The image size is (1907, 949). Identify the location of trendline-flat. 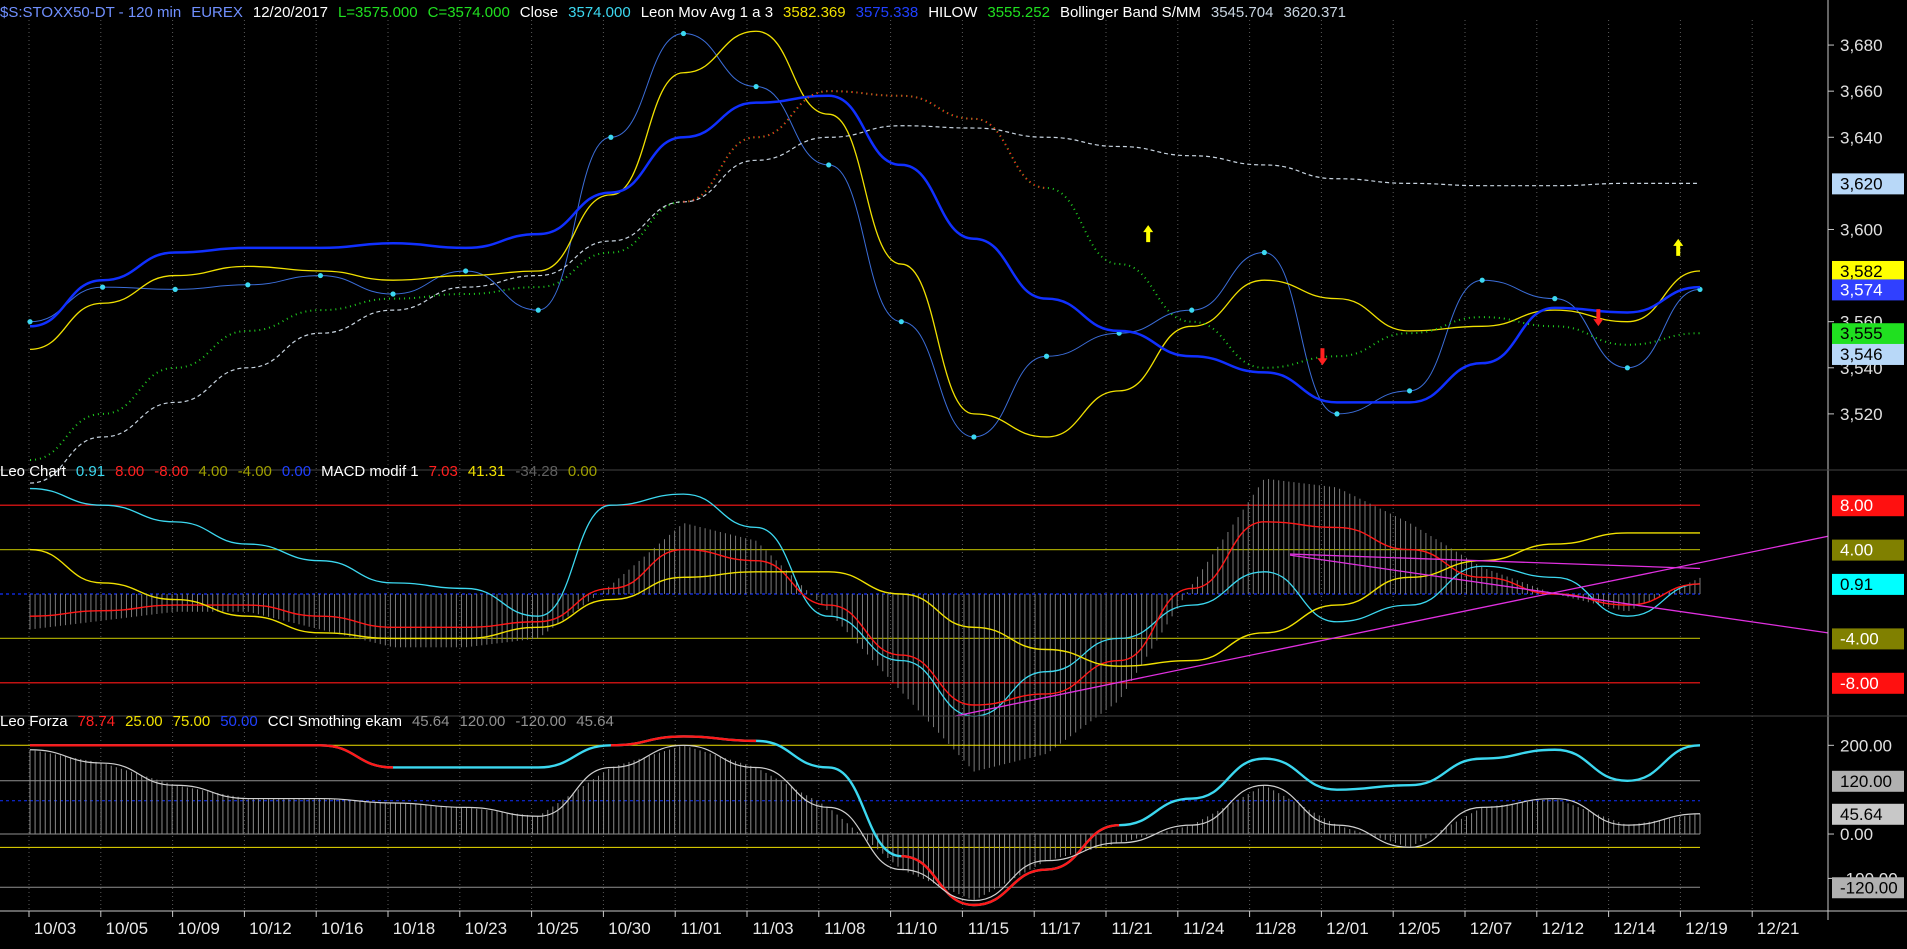
(1495, 561).